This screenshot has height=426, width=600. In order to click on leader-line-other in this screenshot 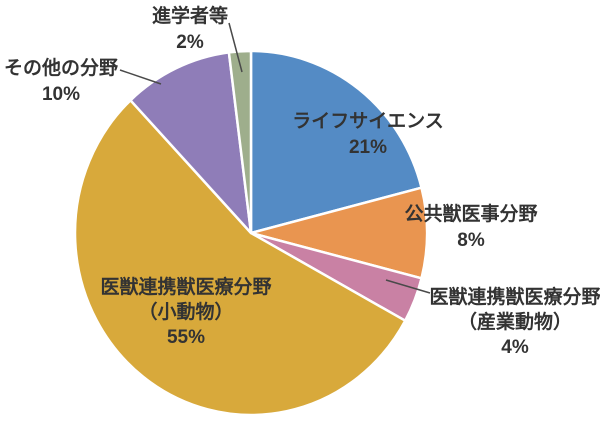, I will do `click(140, 77)`.